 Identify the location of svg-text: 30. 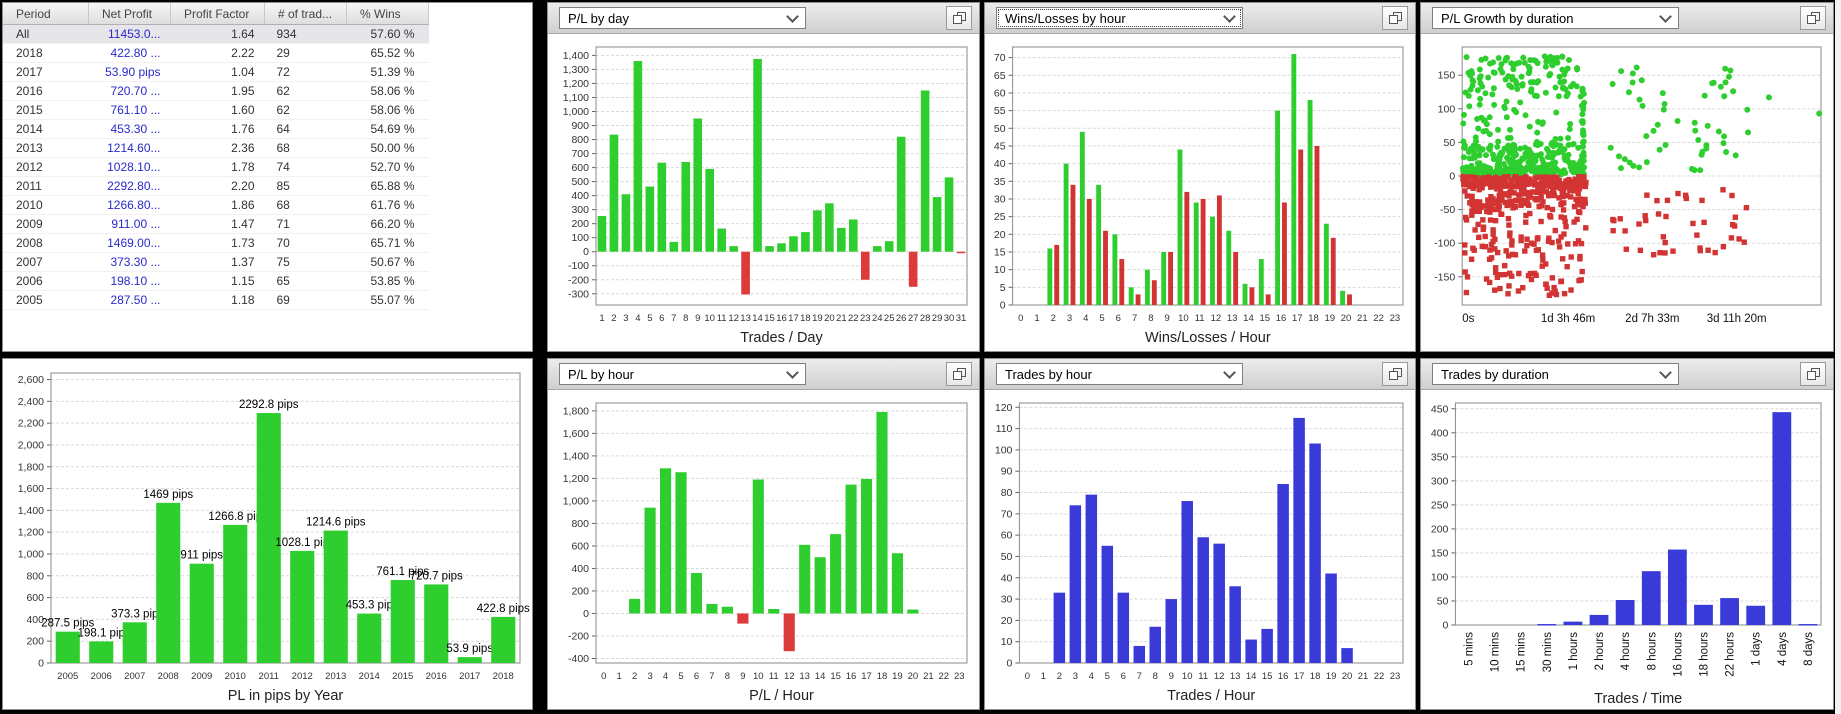
(949, 318).